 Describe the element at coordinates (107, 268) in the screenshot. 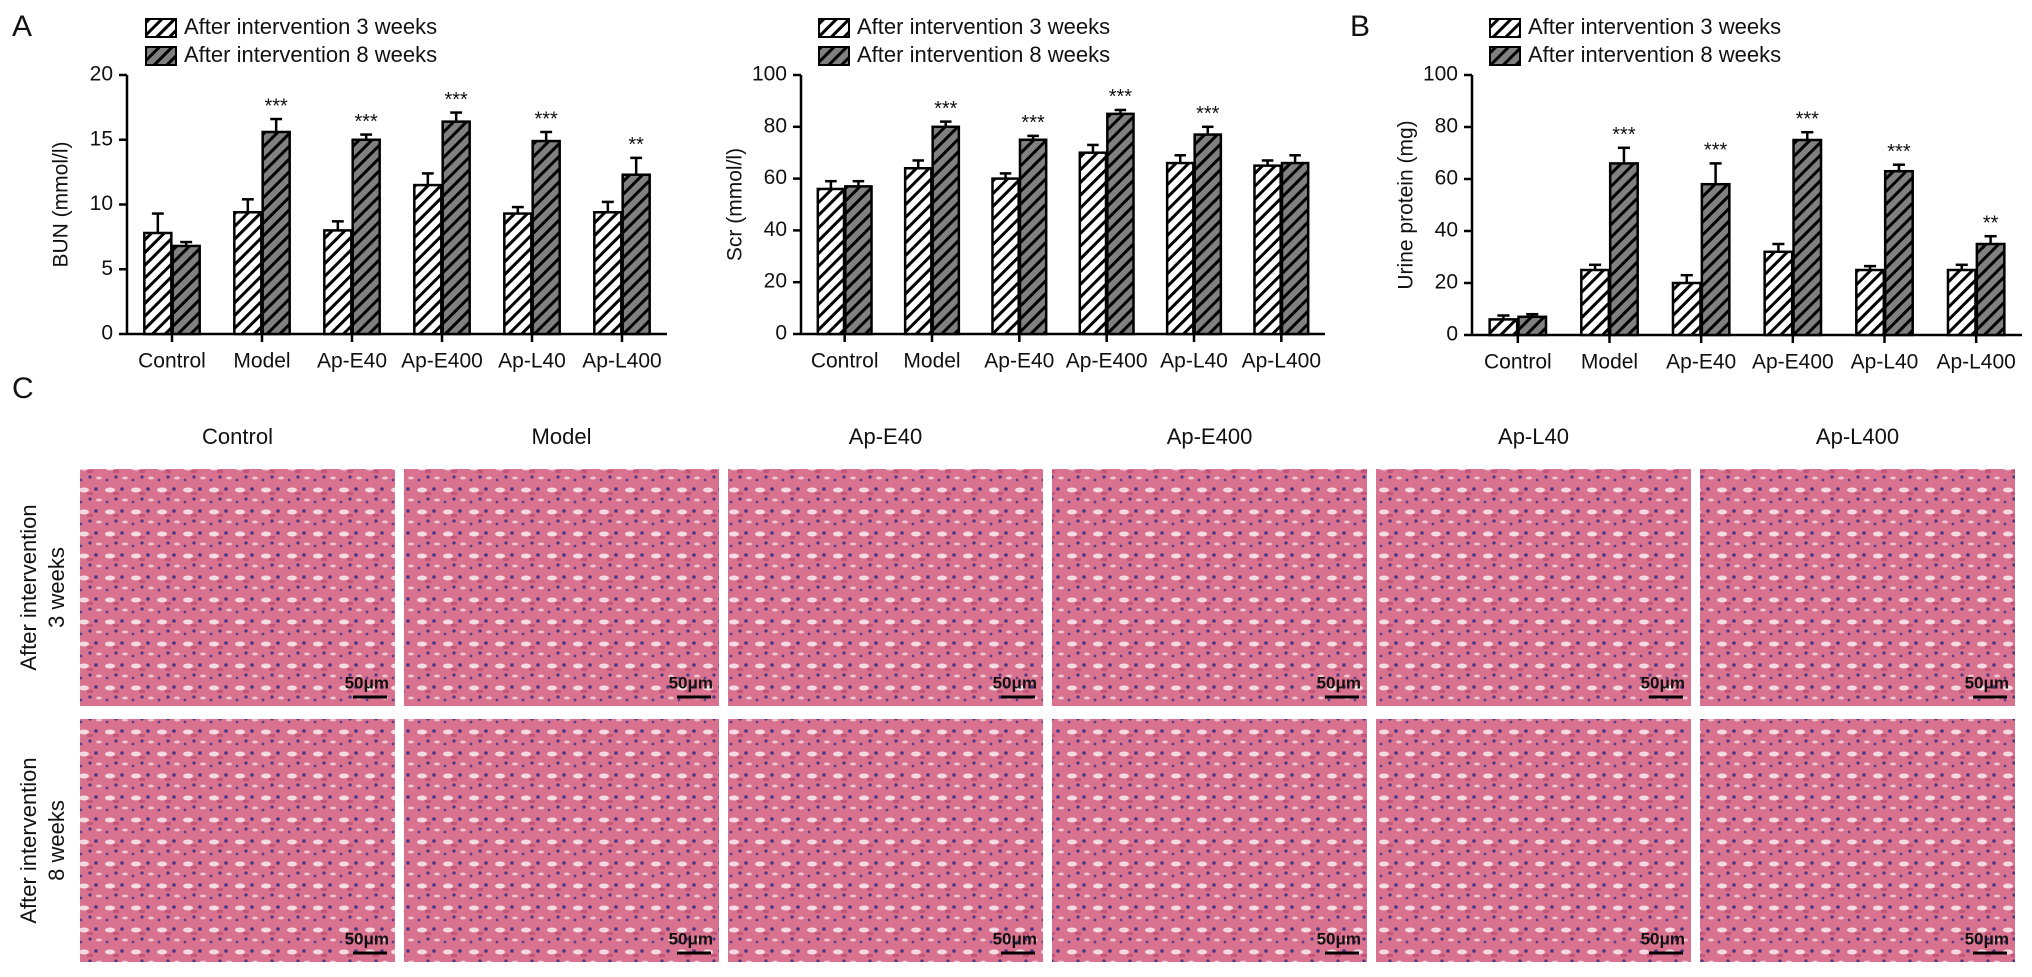

I see `y-tick-label: 5` at that location.